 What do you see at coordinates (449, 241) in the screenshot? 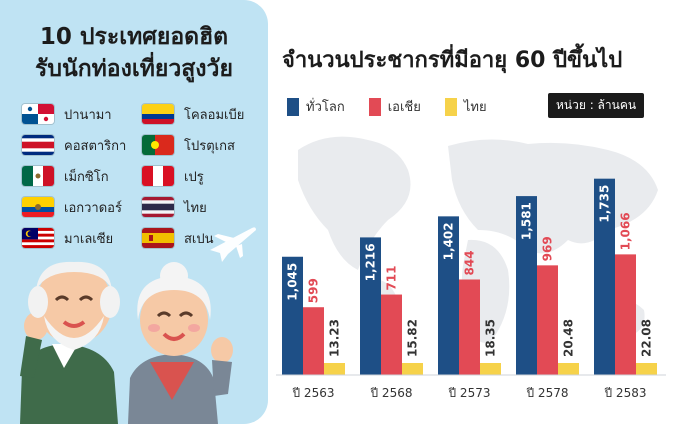
I see `bar-label-world-2: 1,402` at bounding box center [449, 241].